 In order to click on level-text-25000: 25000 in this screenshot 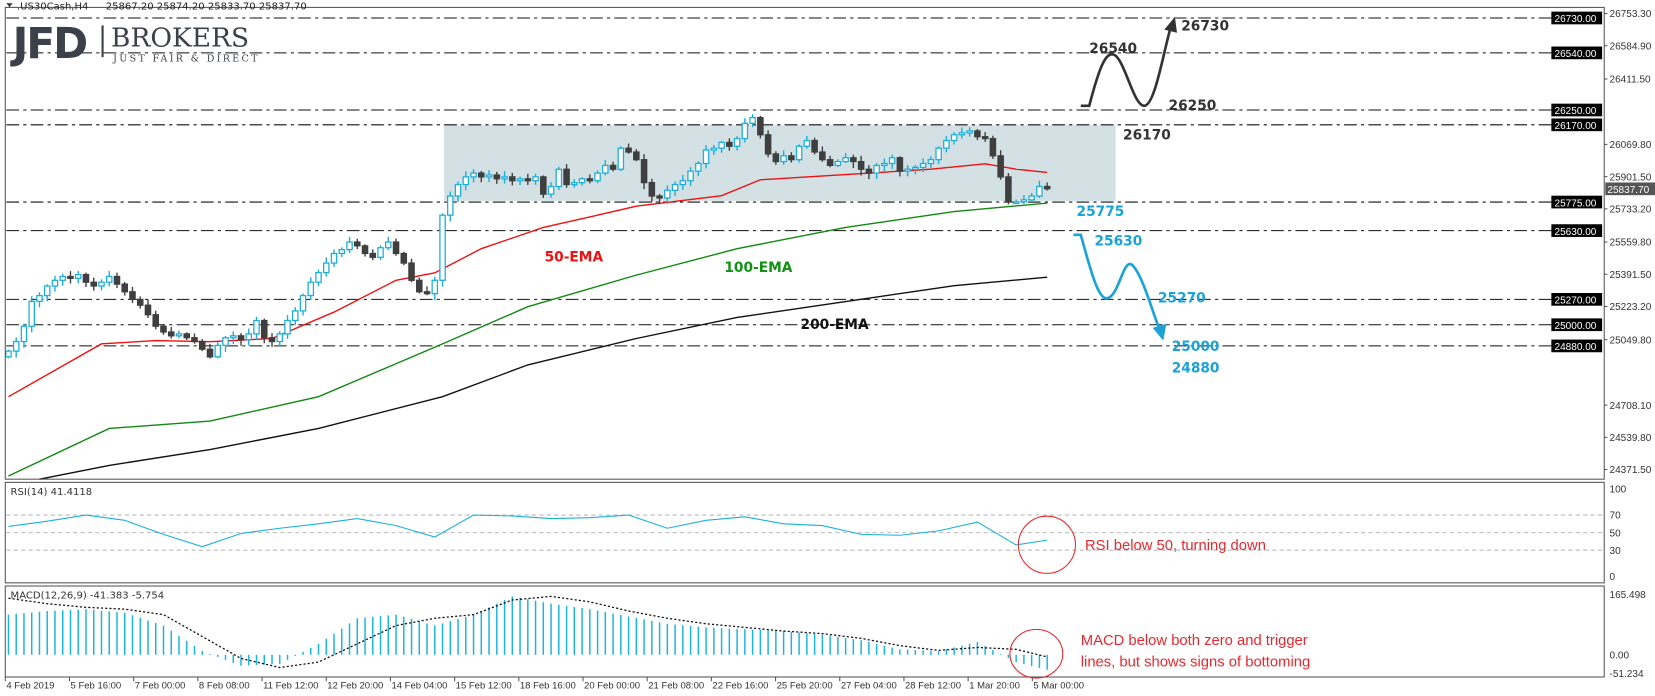, I will do `click(1196, 347)`.